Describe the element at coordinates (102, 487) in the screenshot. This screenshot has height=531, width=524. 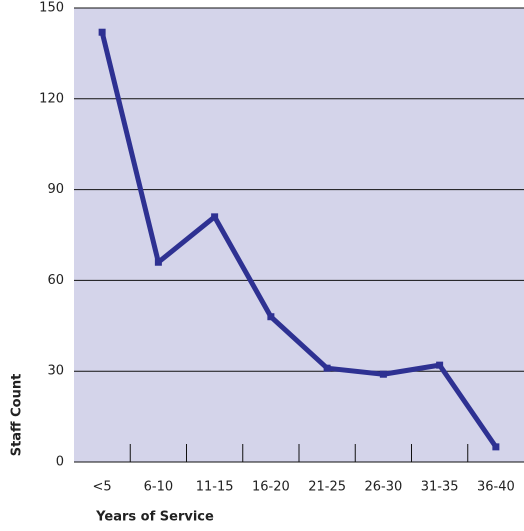
I see `x-tick-label: <5` at that location.